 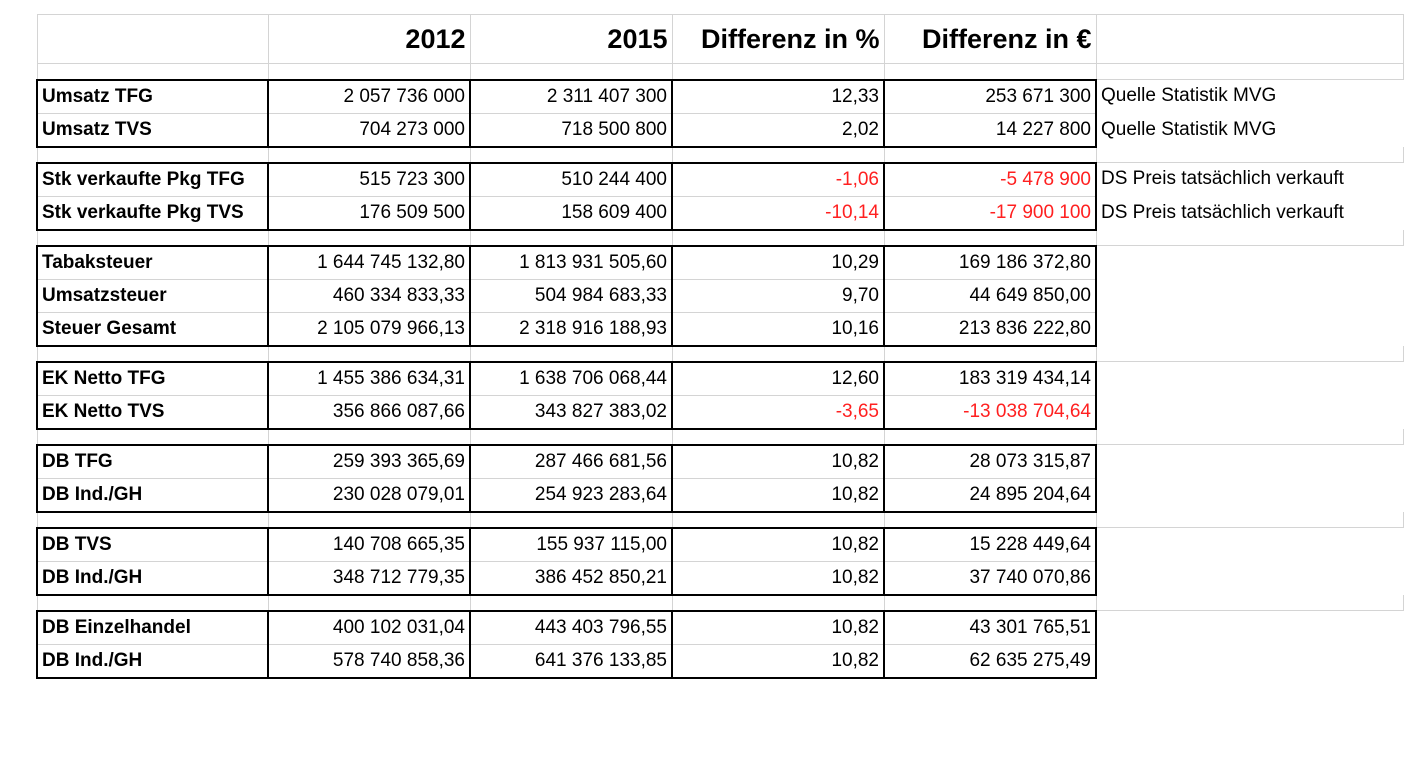 I want to click on cell-diff-pct: -1,06, so click(x=778, y=179).